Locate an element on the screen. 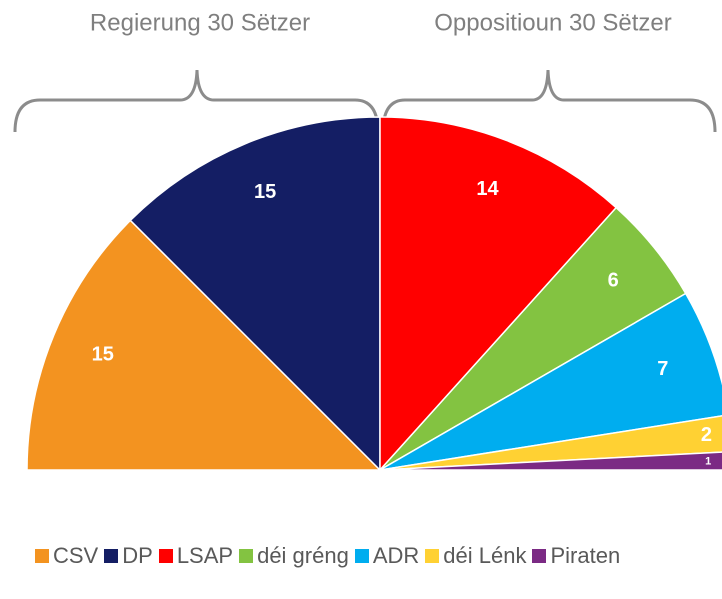 The width and height of the screenshot is (722, 599). legend: CSV DP LSAP déi gréng ADR déi Lénk Piraten is located at coordinates (327, 556).